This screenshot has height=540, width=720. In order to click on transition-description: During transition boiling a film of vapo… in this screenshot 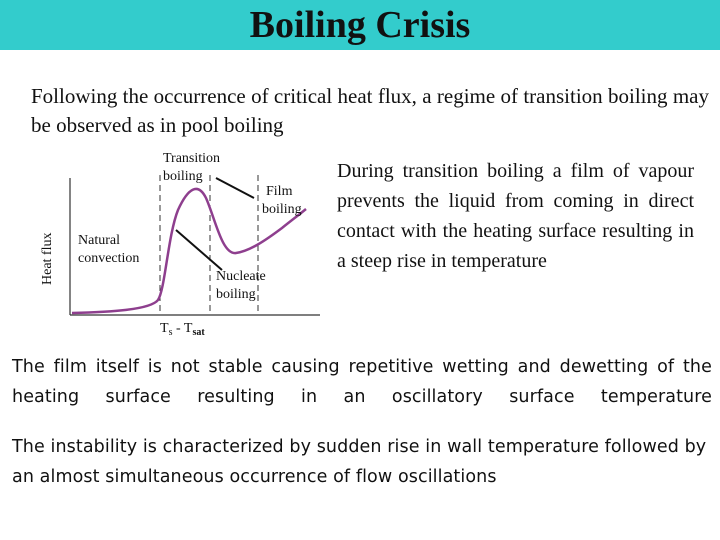, I will do `click(515, 216)`.